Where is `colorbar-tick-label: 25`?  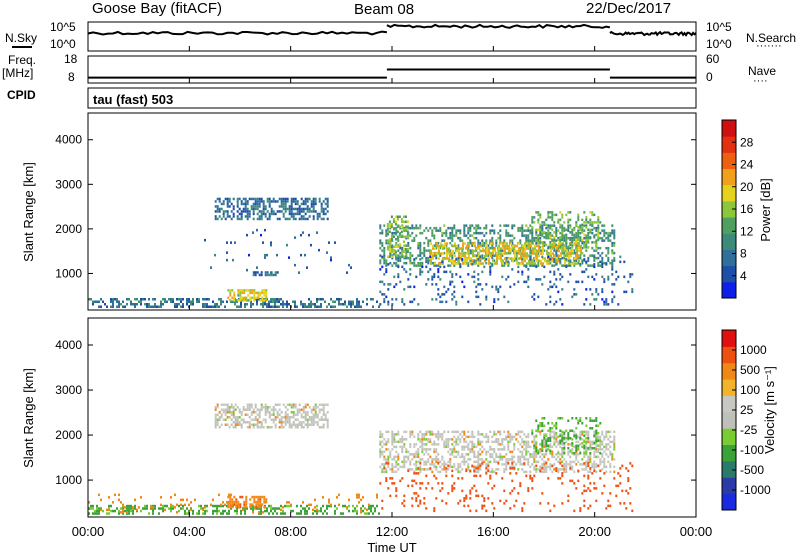
colorbar-tick-label: 25 is located at coordinates (747, 410).